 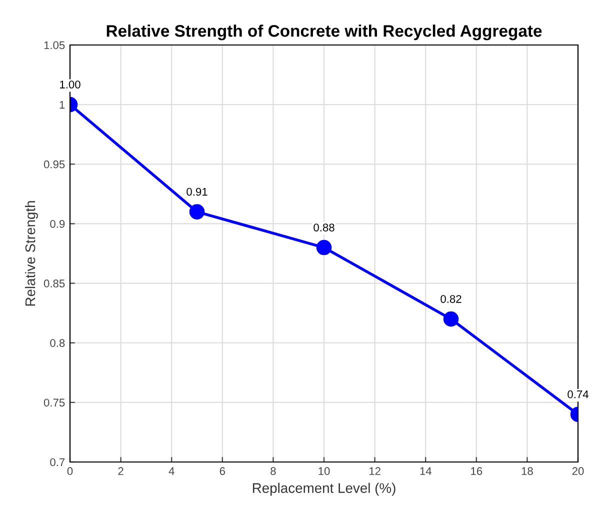 I want to click on x-tick-label: 0, so click(x=70, y=471).